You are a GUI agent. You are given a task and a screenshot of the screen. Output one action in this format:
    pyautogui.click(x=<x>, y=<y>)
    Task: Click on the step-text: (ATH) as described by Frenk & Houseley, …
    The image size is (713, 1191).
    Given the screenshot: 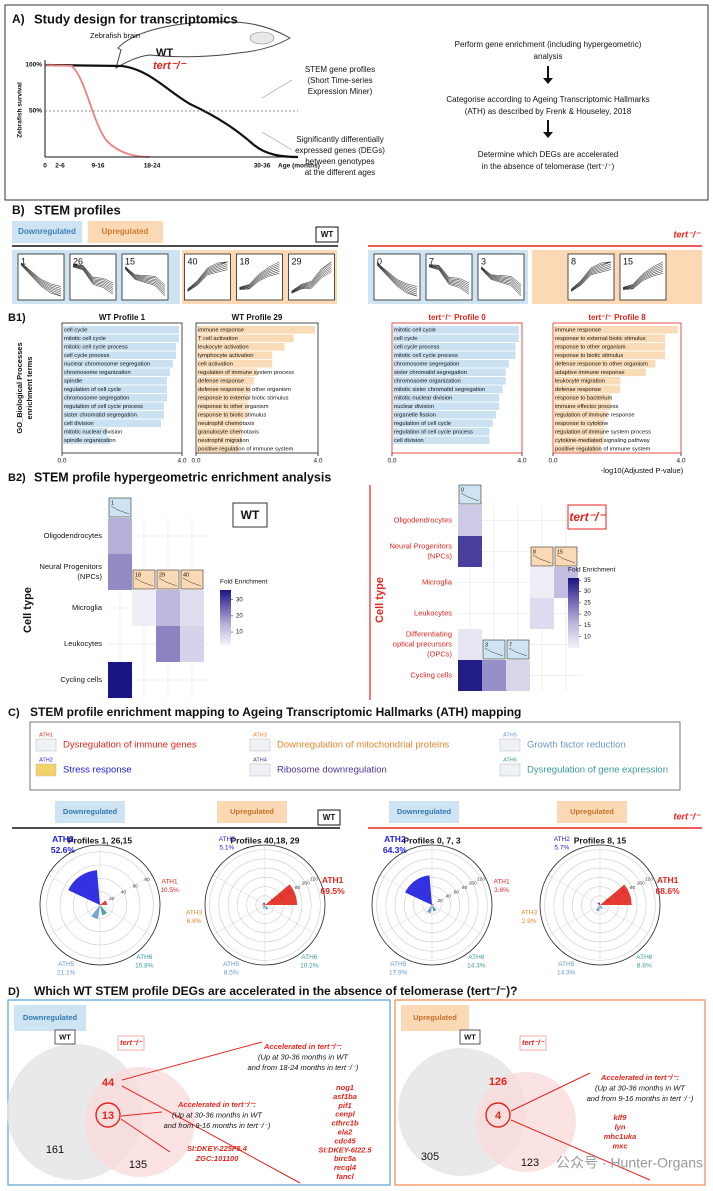 What is the action you would take?
    pyautogui.click(x=548, y=111)
    